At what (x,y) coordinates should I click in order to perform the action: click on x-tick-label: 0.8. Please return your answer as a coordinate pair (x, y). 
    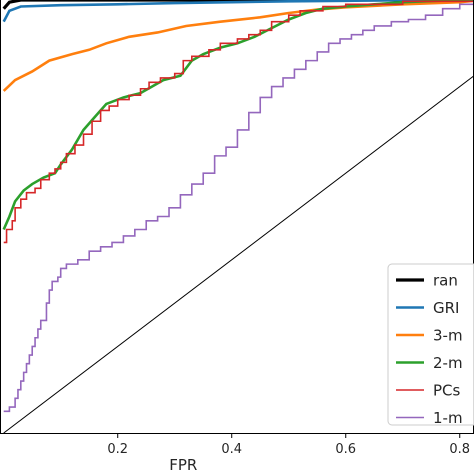
    Looking at the image, I should click on (459, 449).